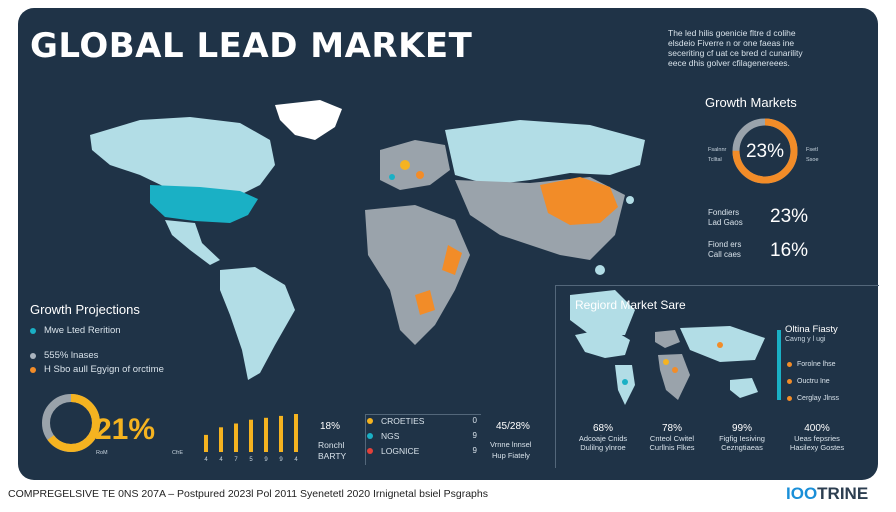 The height and width of the screenshot is (512, 896). What do you see at coordinates (403, 420) in the screenshot?
I see `legend-label: CROETIES` at bounding box center [403, 420].